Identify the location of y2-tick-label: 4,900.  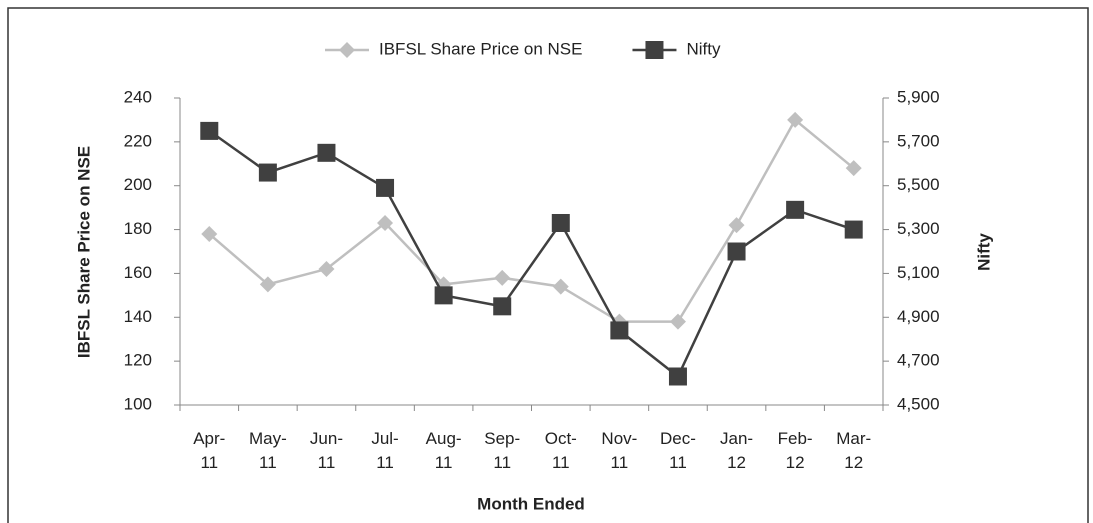
(918, 316).